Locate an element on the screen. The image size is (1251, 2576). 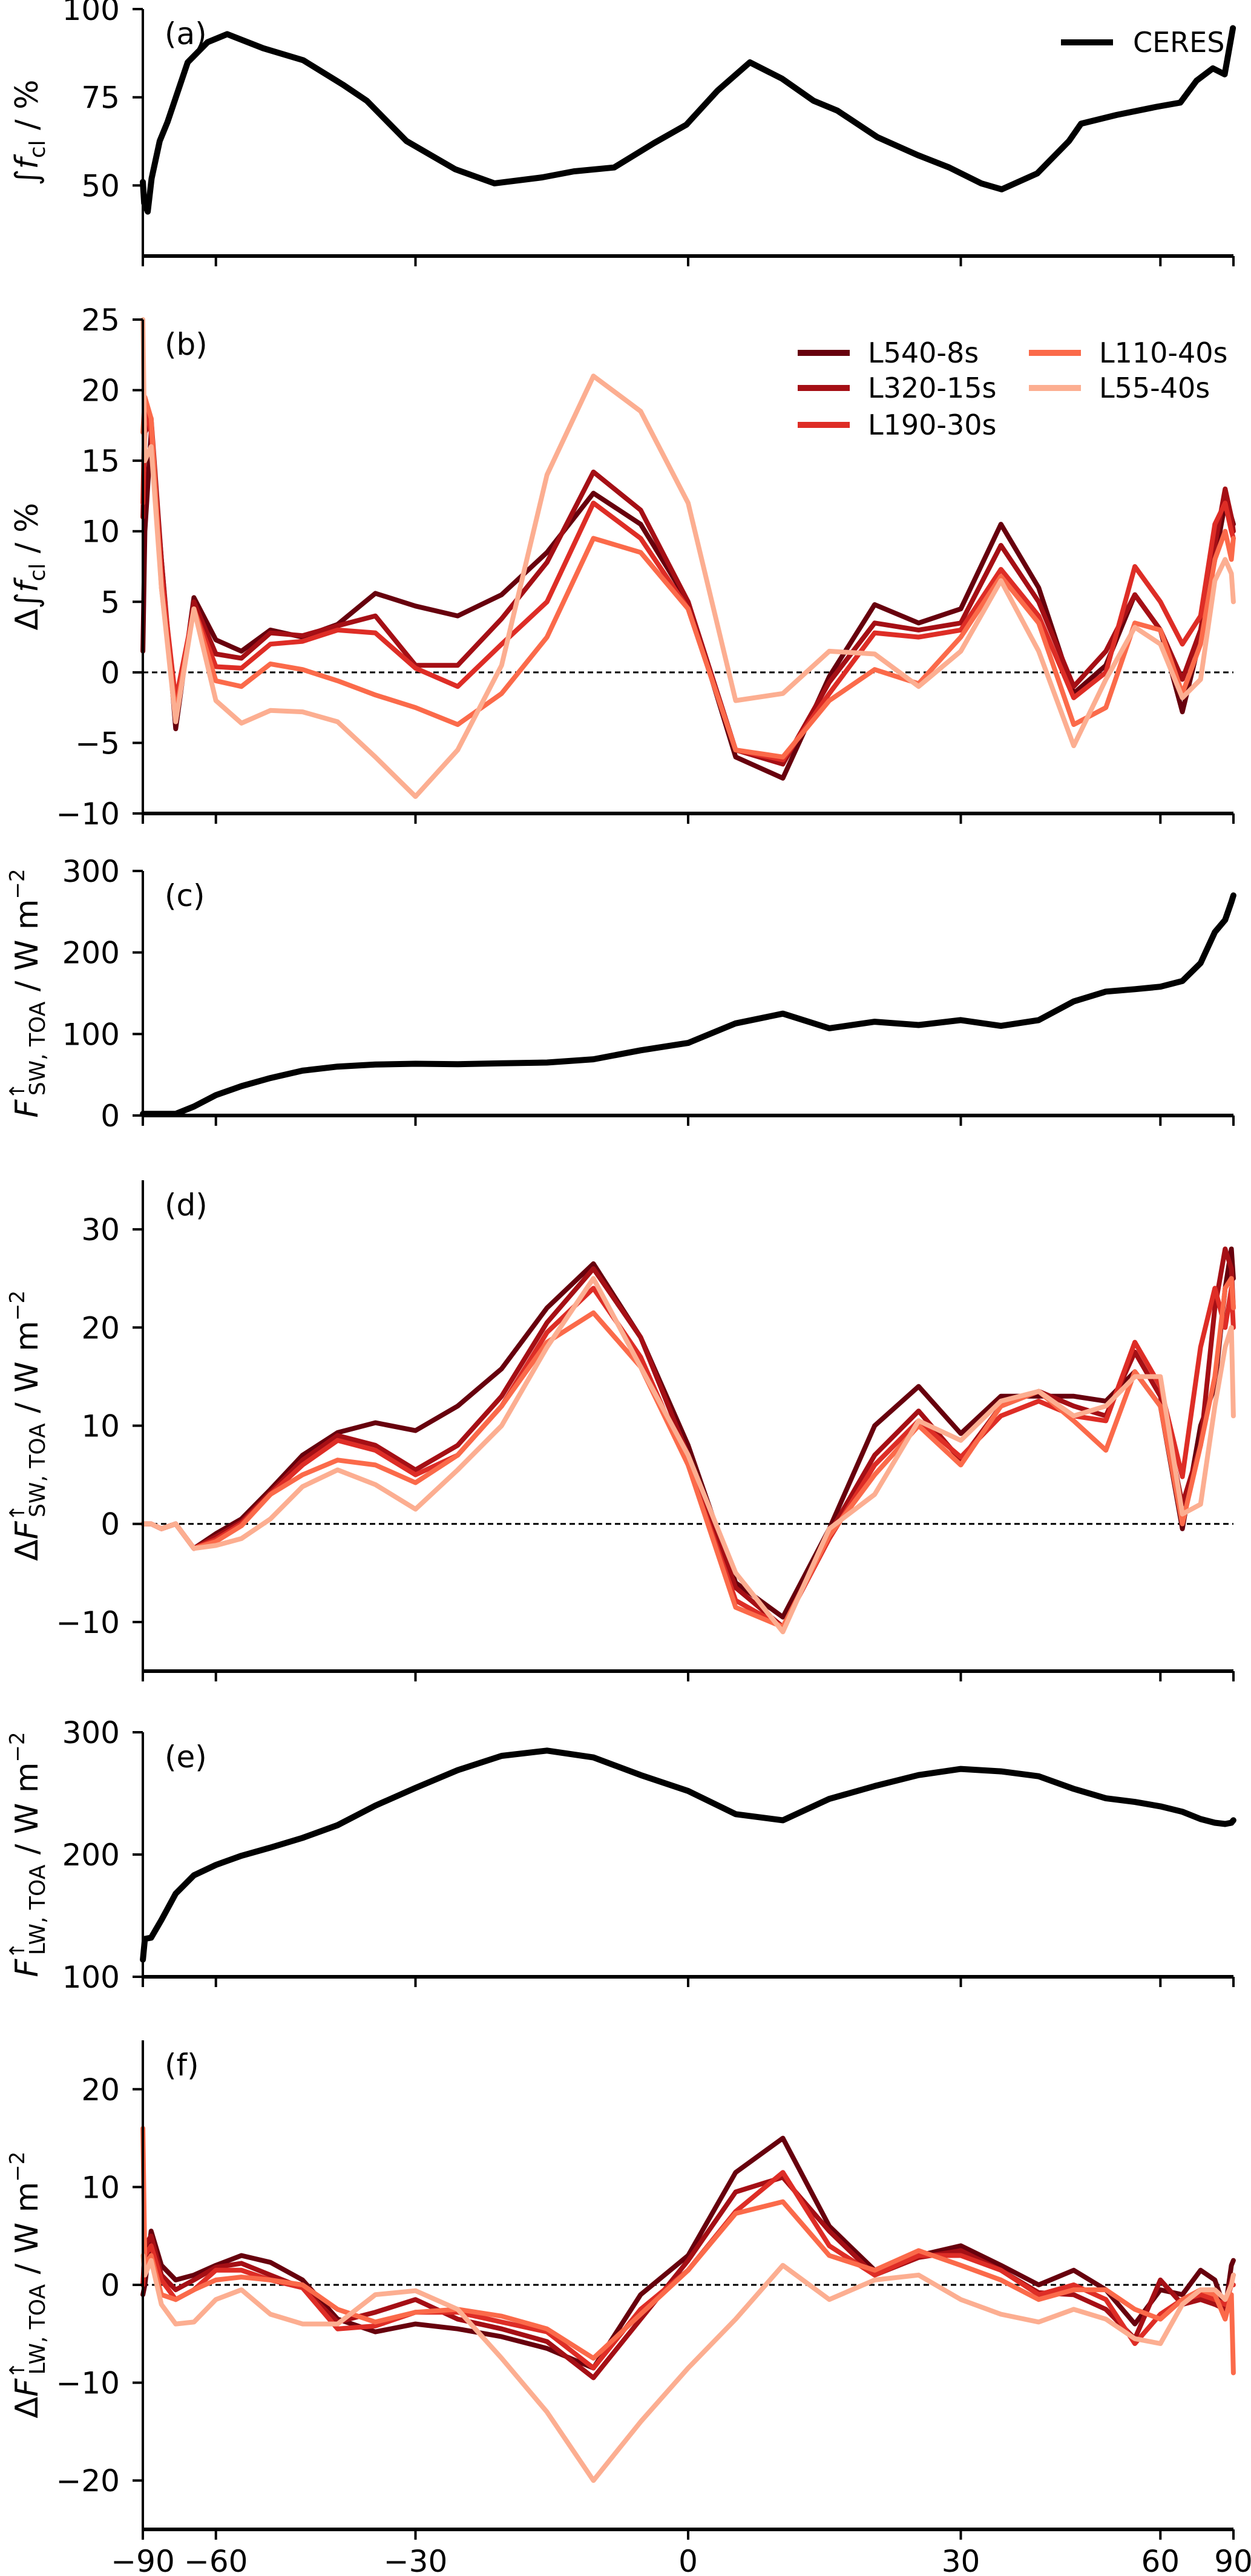
y-tick-label: 25 is located at coordinates (100, 320).